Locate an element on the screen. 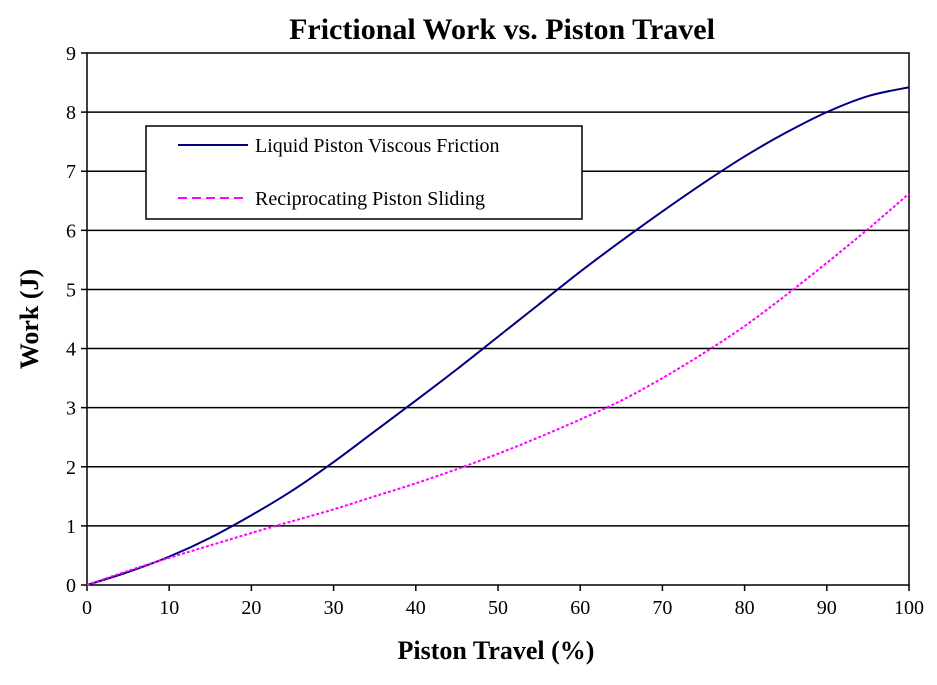 This screenshot has height=685, width=937. tick-label-x-80: 80 is located at coordinates (745, 608).